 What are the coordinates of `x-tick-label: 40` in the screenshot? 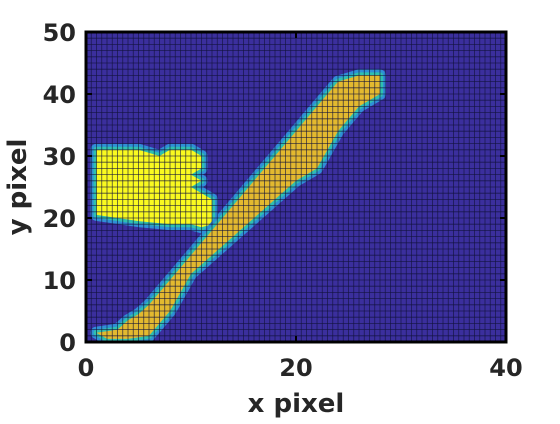 It's located at (505, 368).